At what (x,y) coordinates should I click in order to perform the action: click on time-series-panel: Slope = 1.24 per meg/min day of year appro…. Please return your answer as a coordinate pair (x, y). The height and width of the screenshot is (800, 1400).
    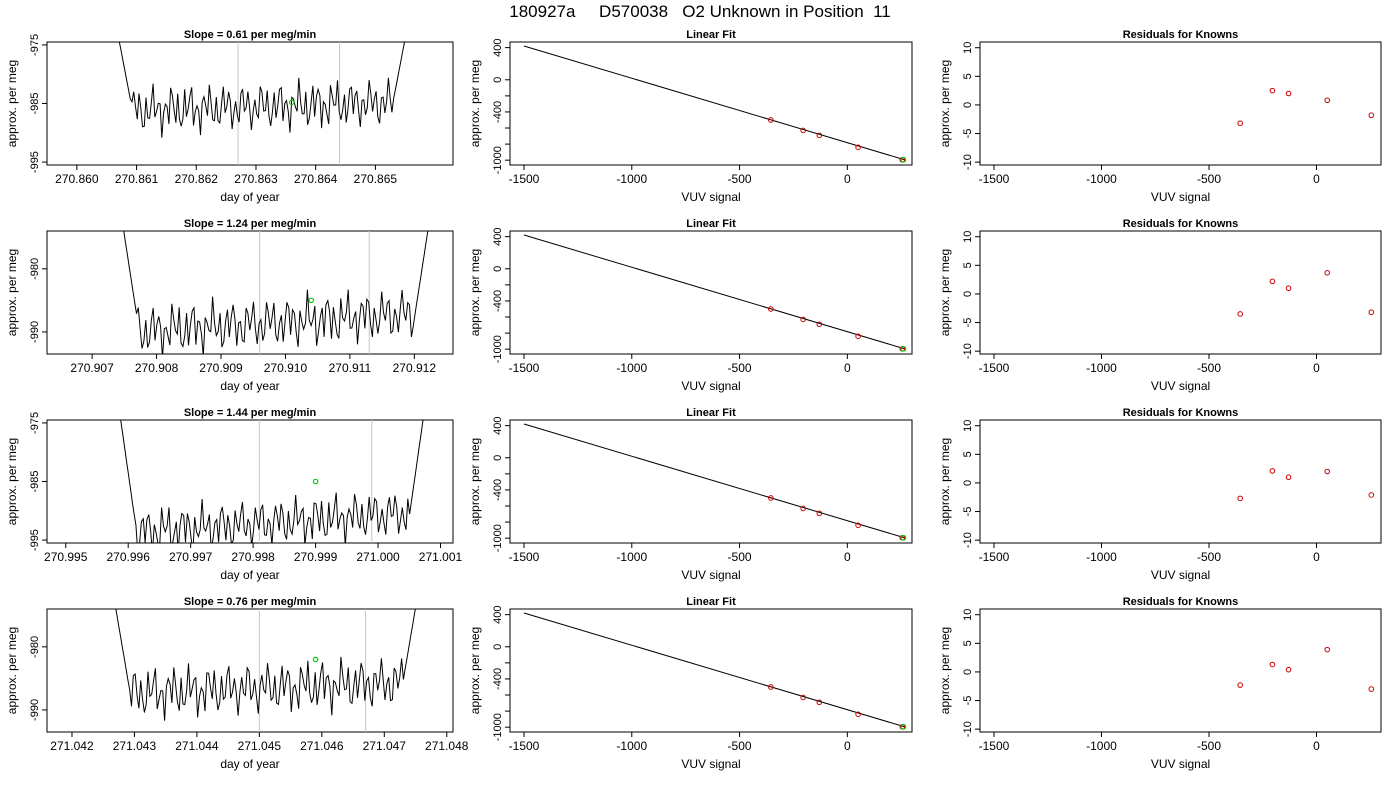
    Looking at the image, I should click on (229, 305).